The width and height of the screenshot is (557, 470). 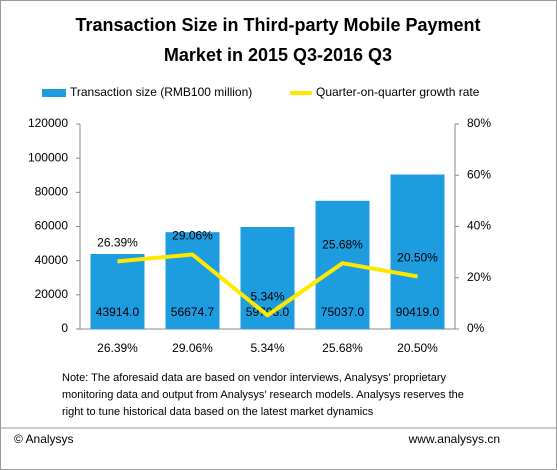 I want to click on website: www.analysys.cn, so click(x=454, y=439).